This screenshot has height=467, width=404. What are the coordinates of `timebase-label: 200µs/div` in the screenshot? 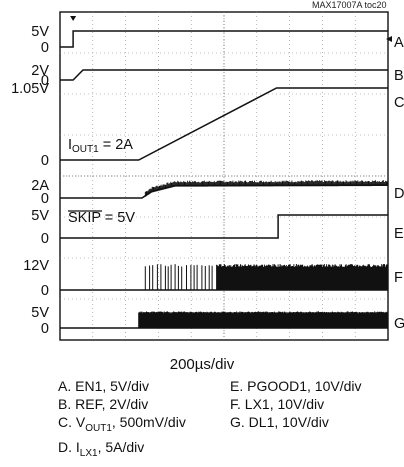 It's located at (202, 364).